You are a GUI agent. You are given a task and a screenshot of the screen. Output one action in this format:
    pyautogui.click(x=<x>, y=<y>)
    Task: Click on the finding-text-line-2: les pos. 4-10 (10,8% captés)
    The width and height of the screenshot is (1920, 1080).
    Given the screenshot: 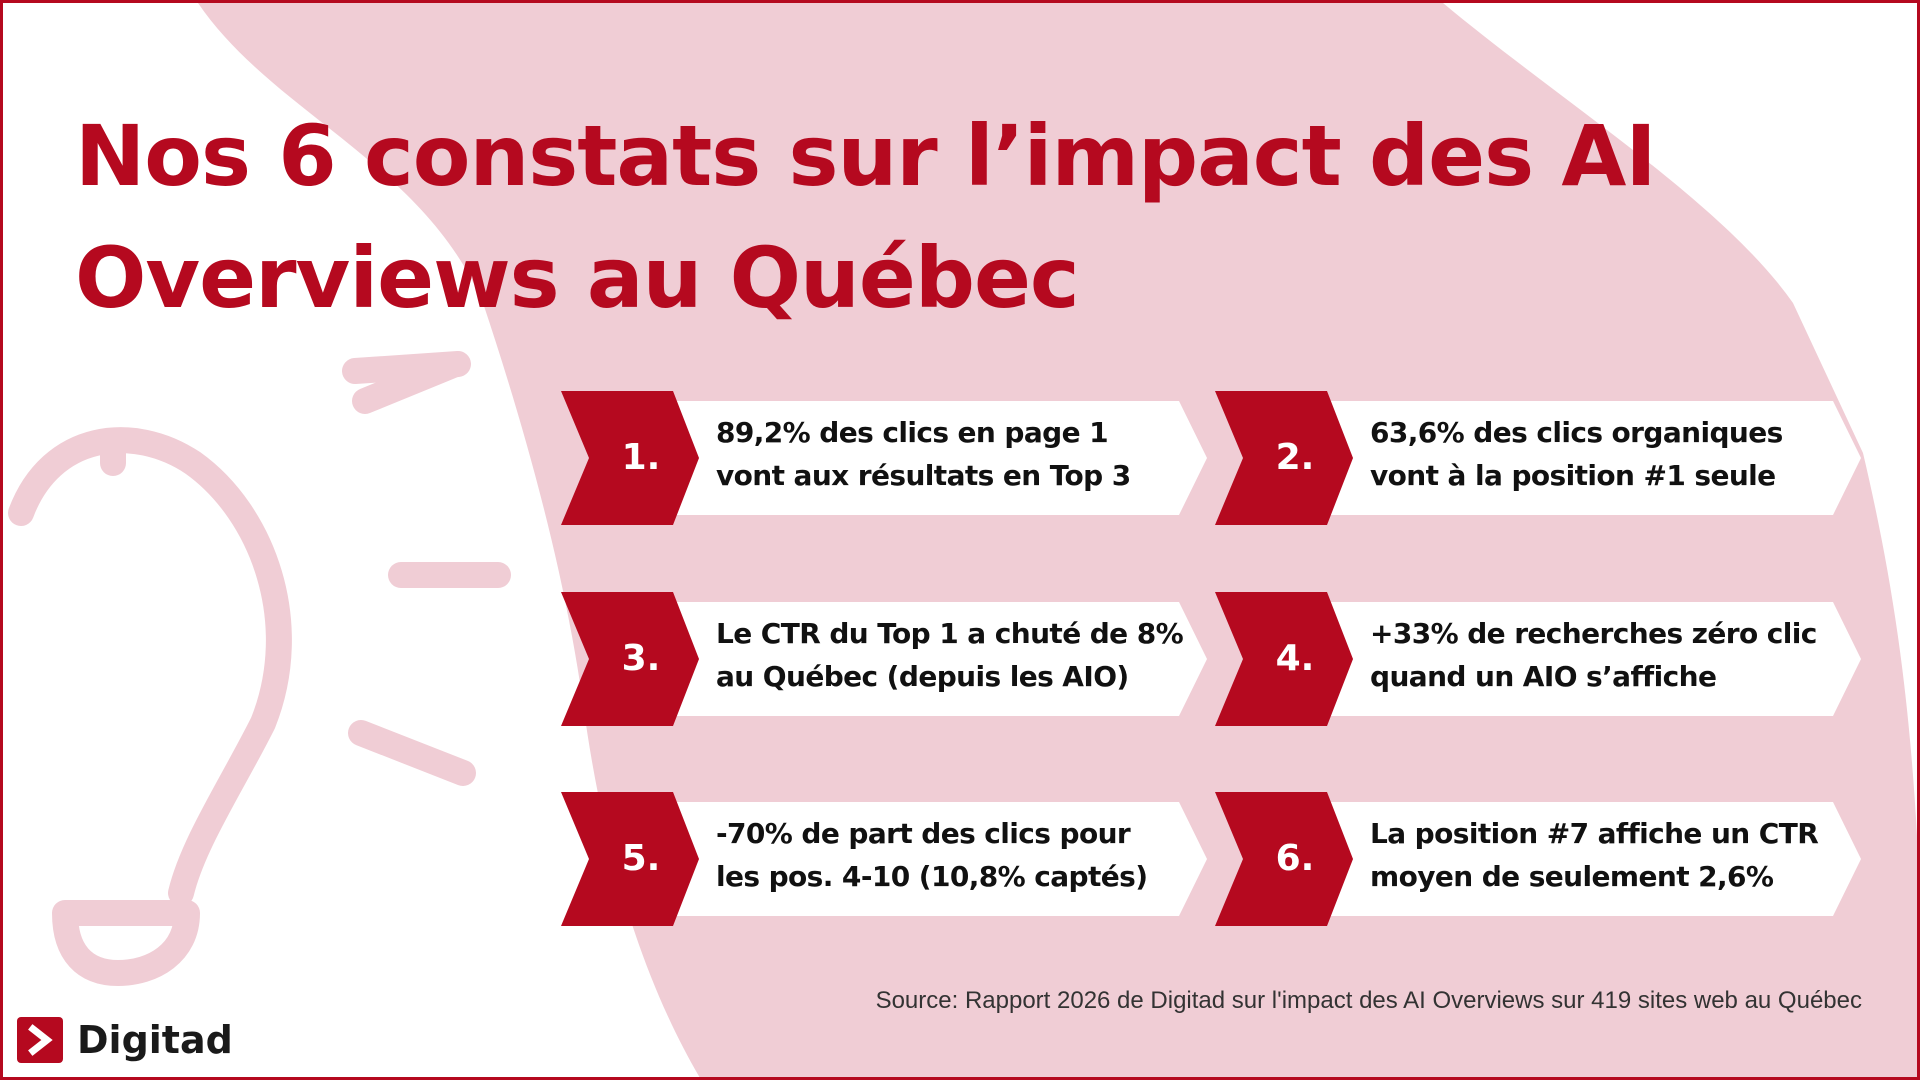 What is the action you would take?
    pyautogui.click(x=932, y=876)
    